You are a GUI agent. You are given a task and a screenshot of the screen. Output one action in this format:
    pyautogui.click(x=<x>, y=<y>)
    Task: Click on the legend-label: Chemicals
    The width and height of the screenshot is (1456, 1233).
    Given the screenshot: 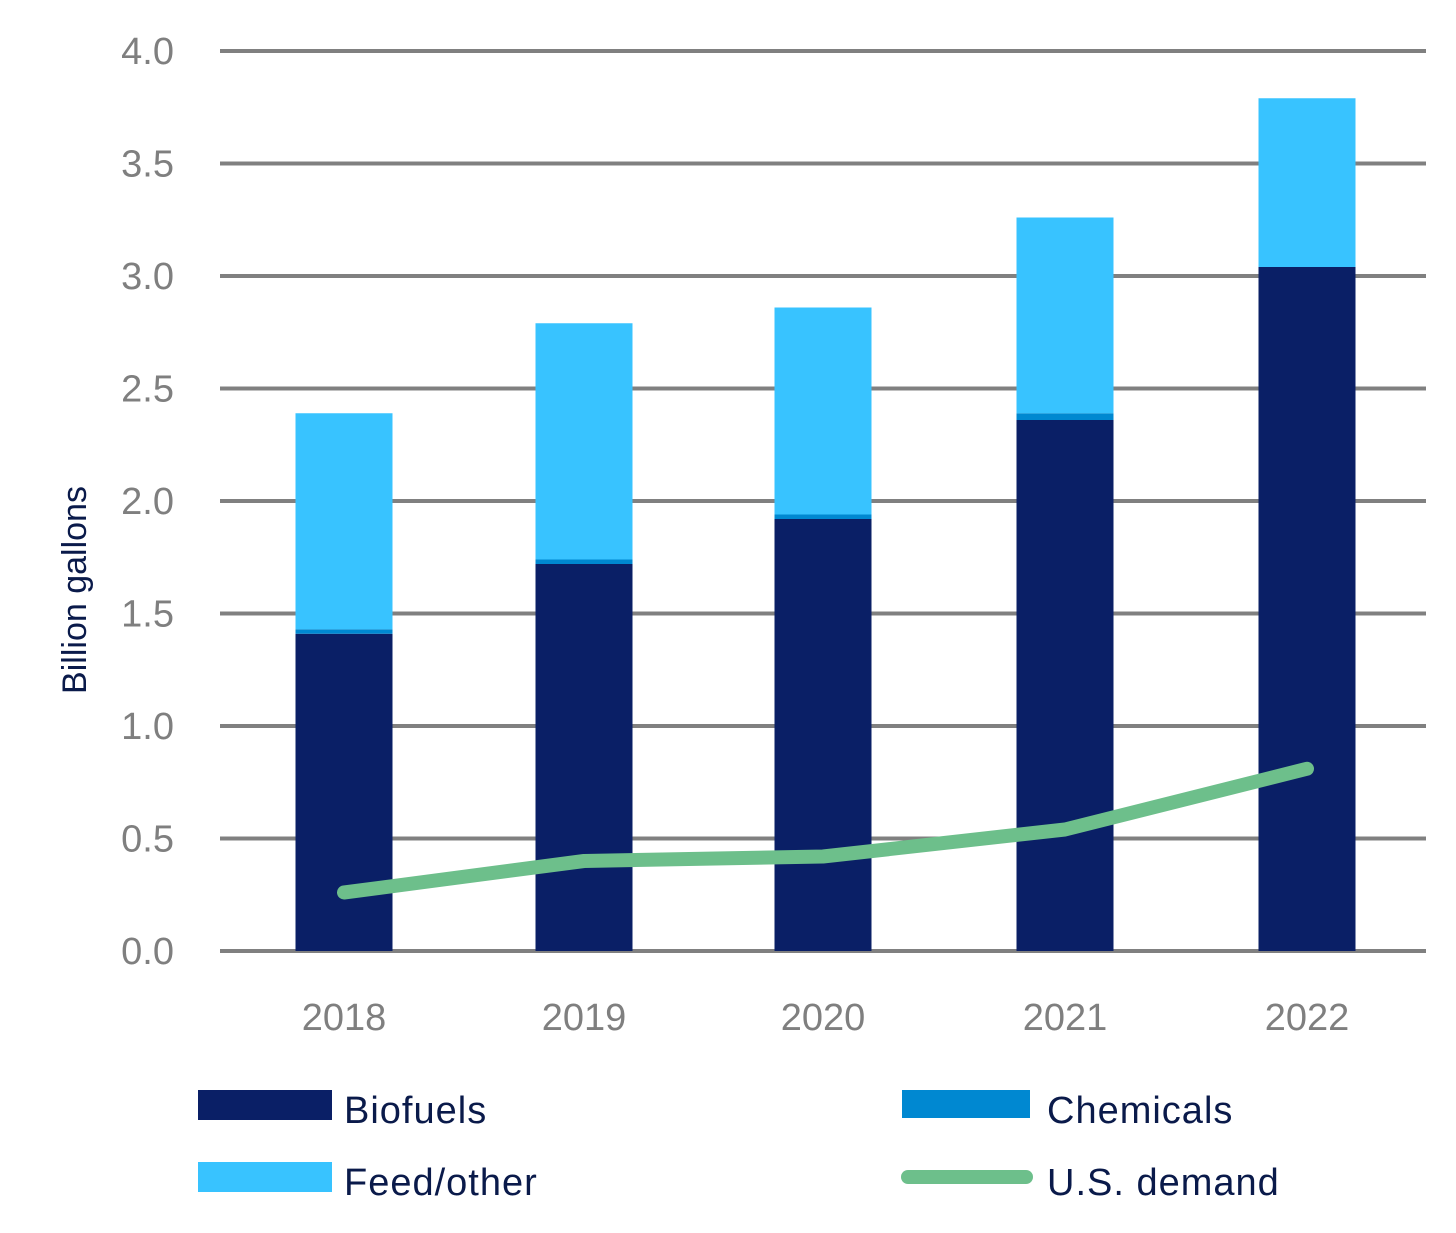 What is the action you would take?
    pyautogui.click(x=1140, y=1111)
    